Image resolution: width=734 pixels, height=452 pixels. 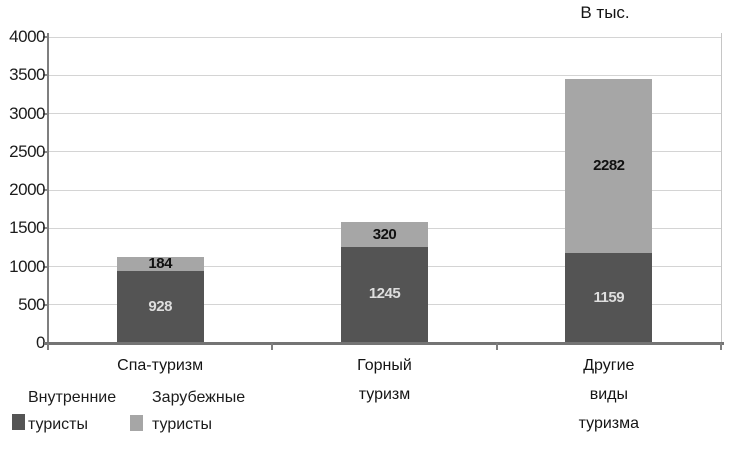 I want to click on x-axis-category-label: Спа-туризм, so click(x=160, y=365).